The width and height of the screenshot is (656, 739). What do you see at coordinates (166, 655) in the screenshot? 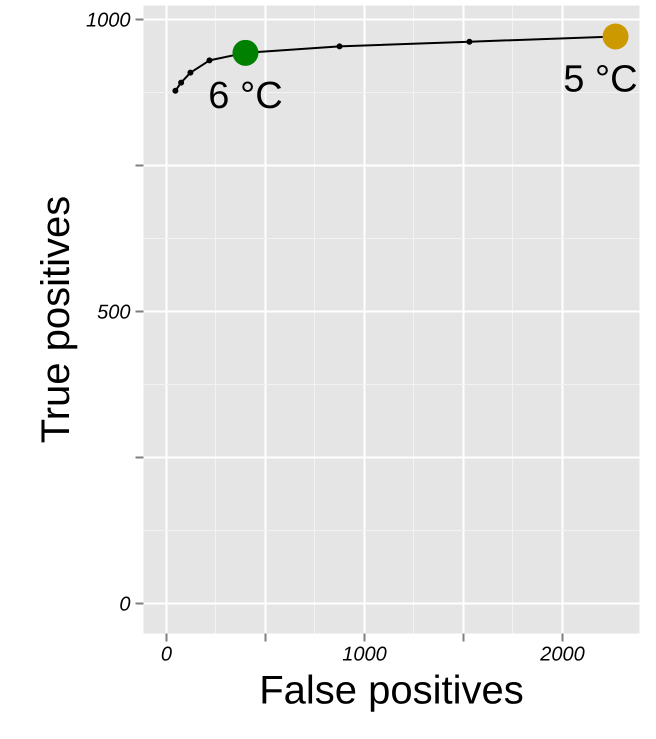
I see `x-tick-label: 0` at bounding box center [166, 655].